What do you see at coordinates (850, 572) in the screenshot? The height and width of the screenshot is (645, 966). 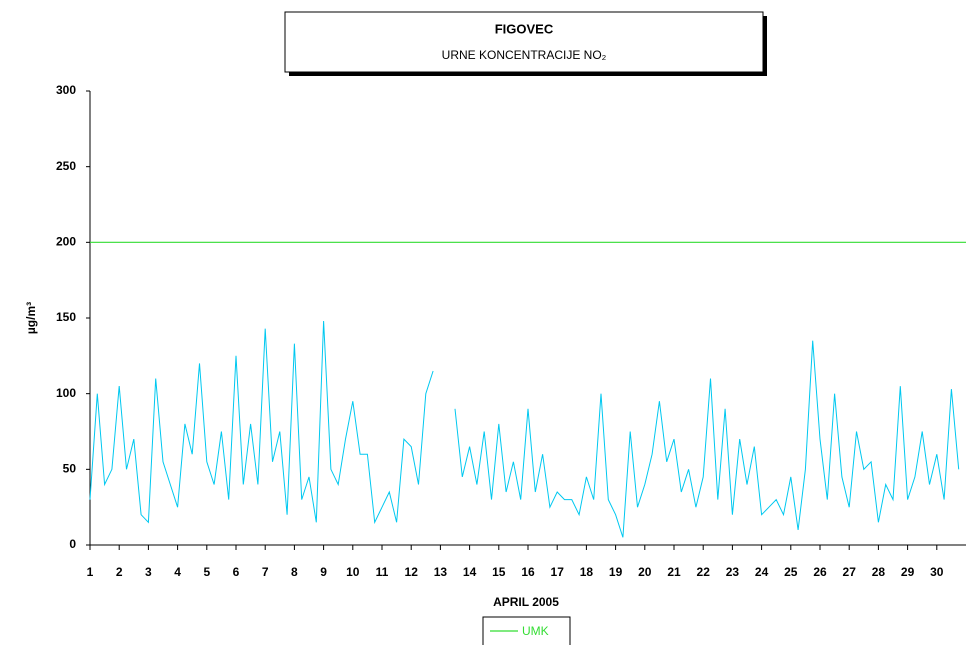 I see `x-tick-label: 27` at bounding box center [850, 572].